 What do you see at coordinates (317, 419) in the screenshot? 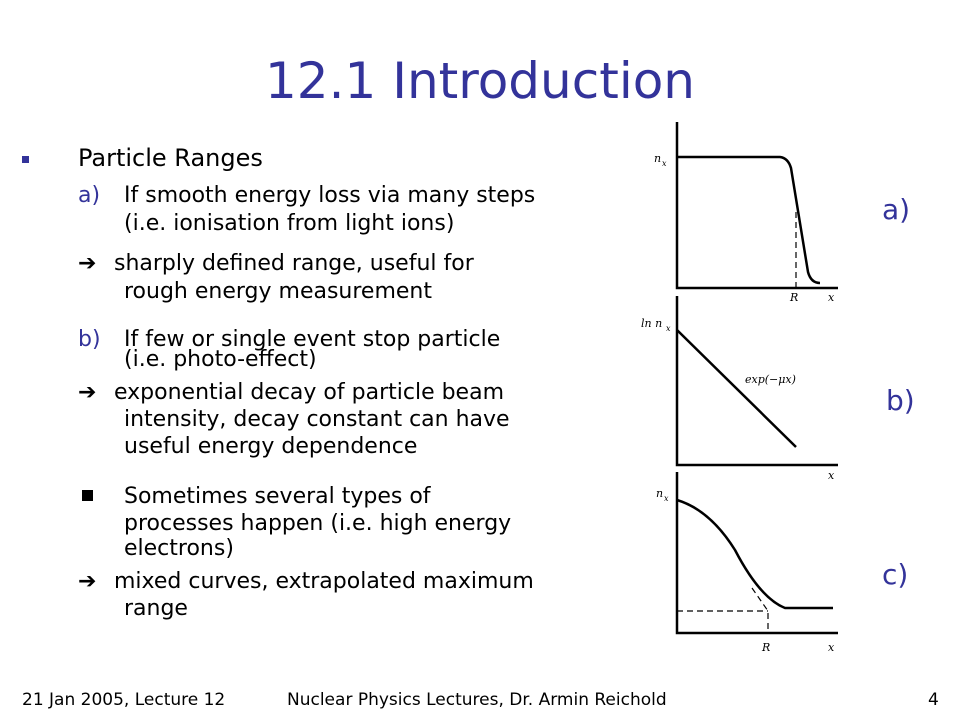
I see `arrow-b-line-2: intensity, decay constant can have` at bounding box center [317, 419].